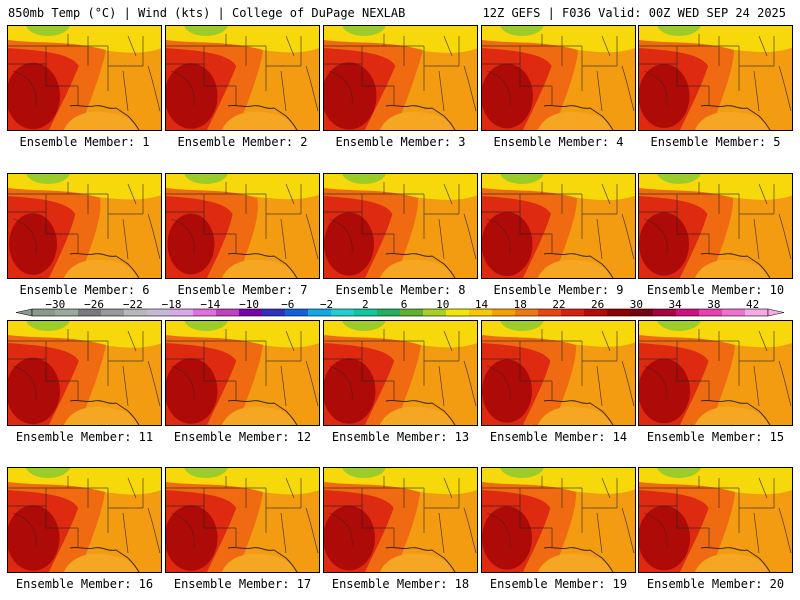 The image size is (800, 600). What do you see at coordinates (558, 584) in the screenshot?
I see `ensemble-member-label: Ensemble Member: 19` at bounding box center [558, 584].